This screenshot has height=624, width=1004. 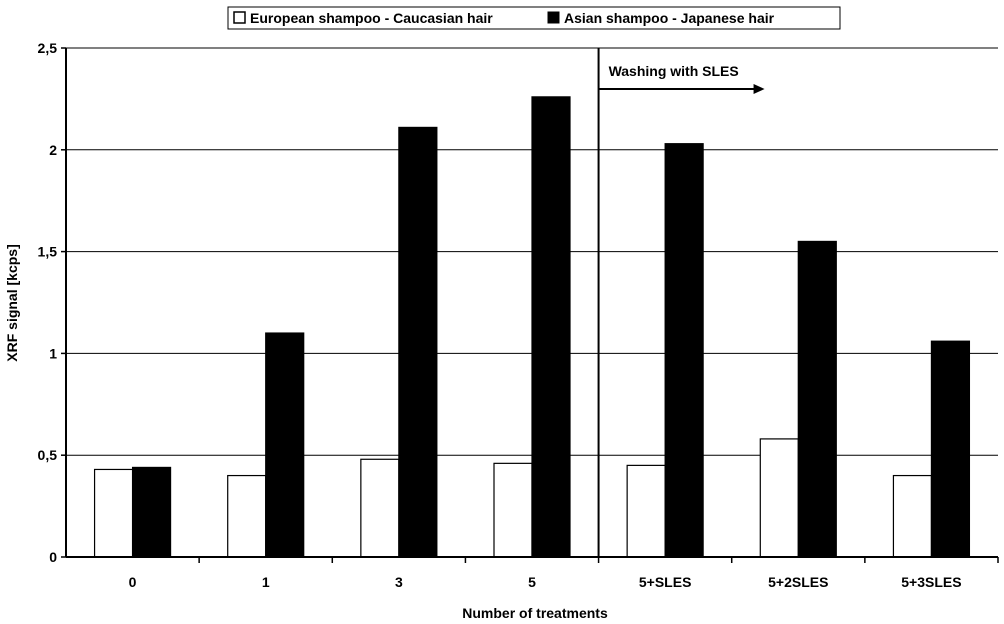 I want to click on x-tick-label: 5+2SLES, so click(x=798, y=582).